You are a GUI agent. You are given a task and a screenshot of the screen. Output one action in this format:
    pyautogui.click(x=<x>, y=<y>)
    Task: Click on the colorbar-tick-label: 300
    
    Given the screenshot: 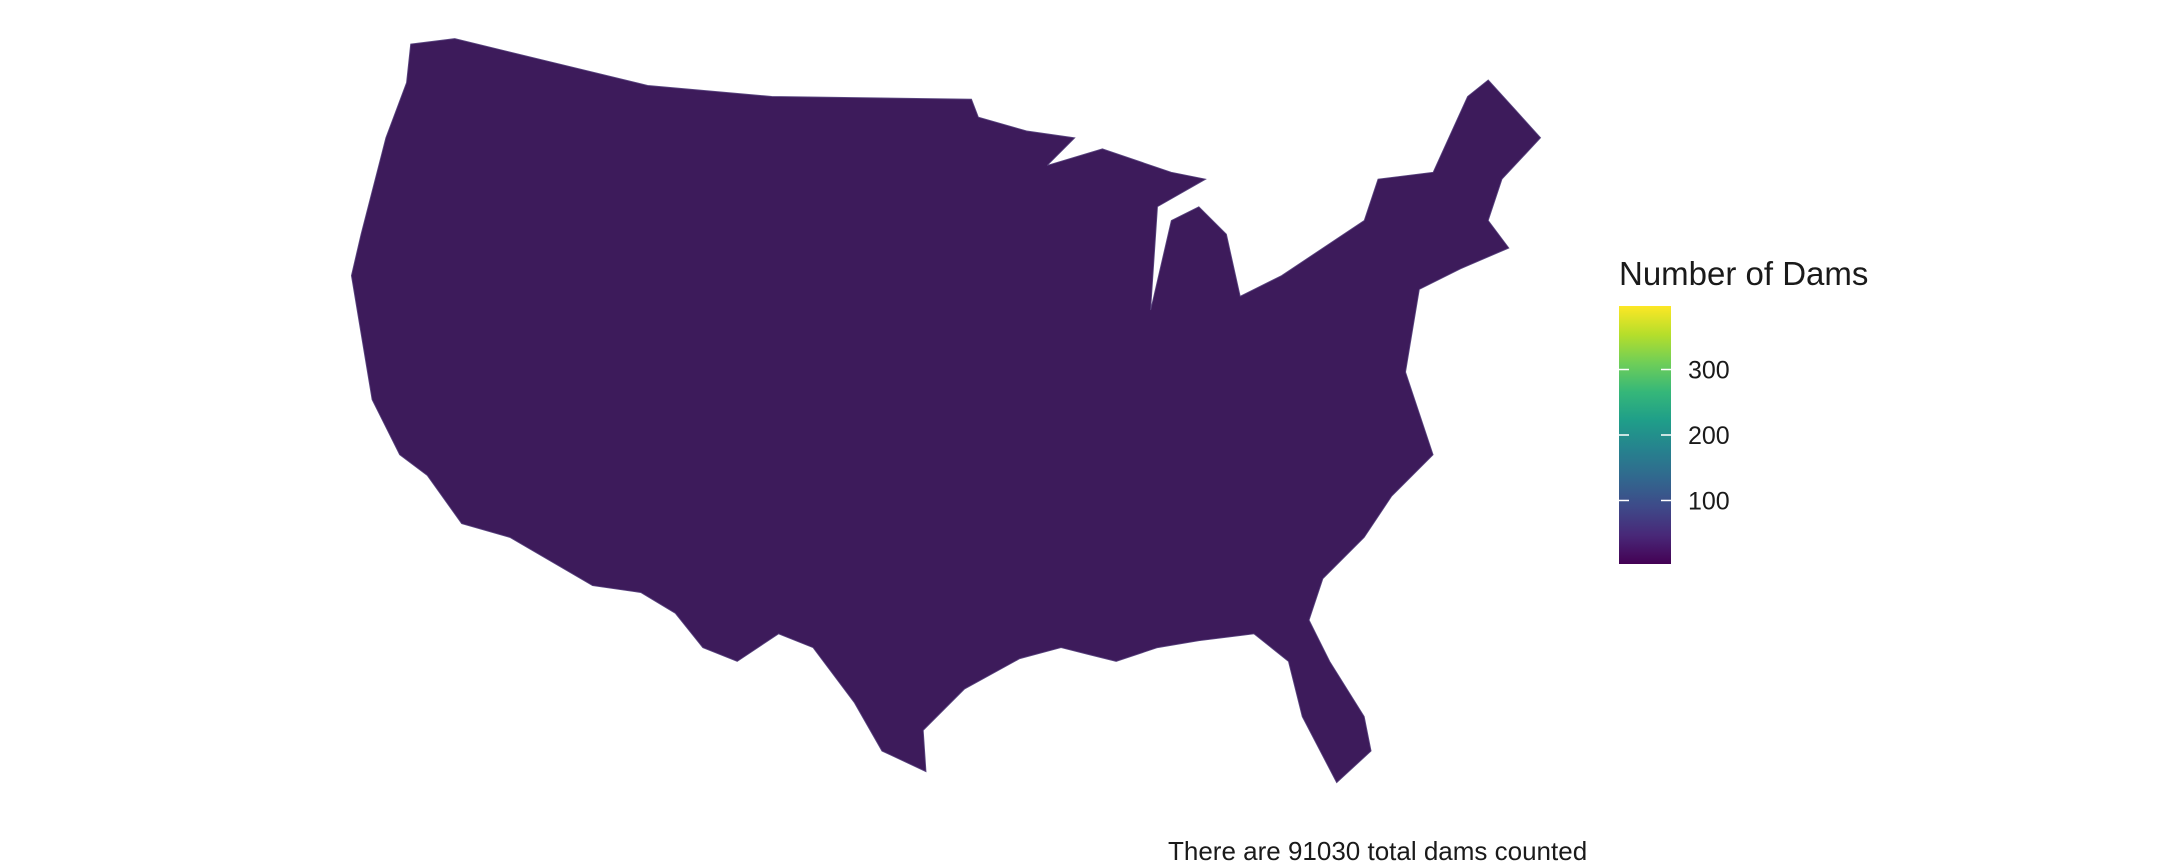 What is the action you would take?
    pyautogui.click(x=1709, y=371)
    